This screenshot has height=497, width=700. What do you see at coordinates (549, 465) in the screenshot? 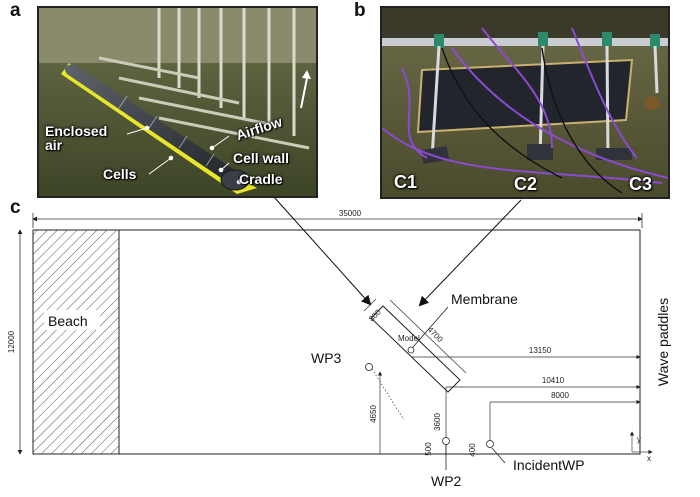
I see `incident-wp-label: IncidentWP` at bounding box center [549, 465].